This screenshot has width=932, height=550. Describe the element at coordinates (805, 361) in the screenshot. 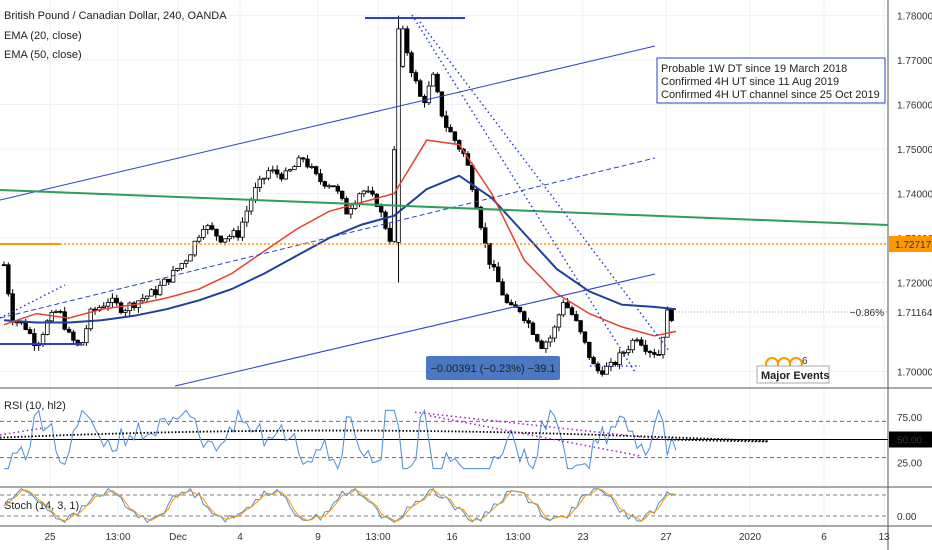

I see `event-count: 6` at that location.